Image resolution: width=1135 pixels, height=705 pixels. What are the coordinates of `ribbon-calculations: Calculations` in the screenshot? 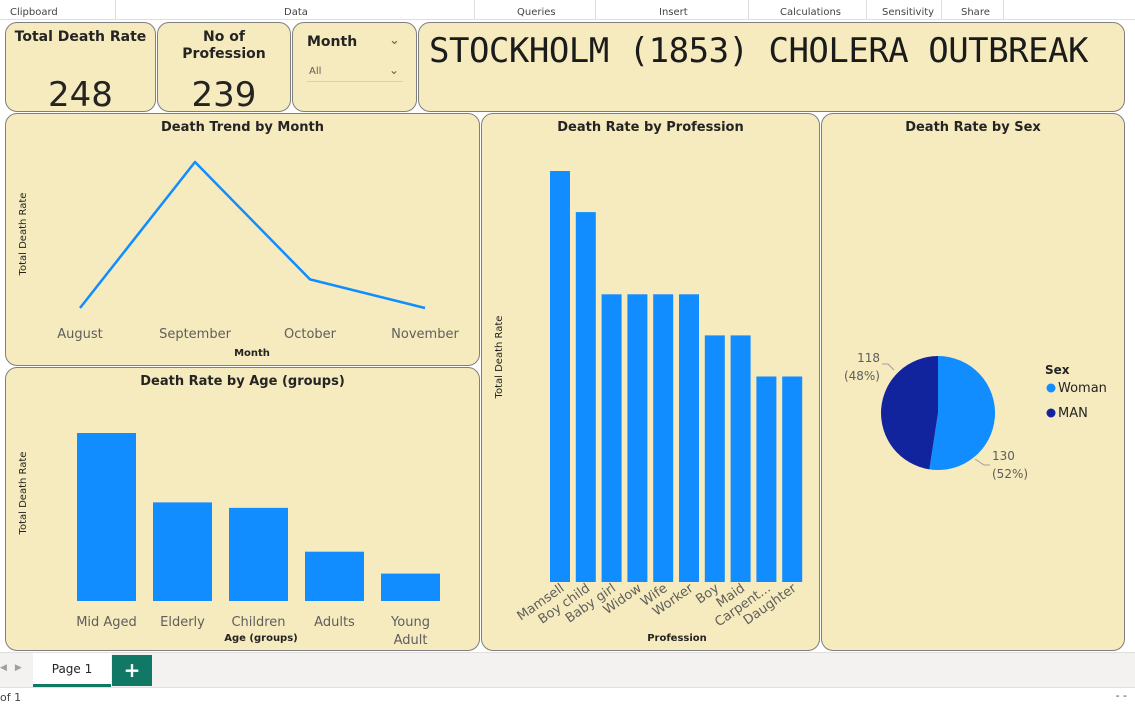 It's located at (810, 12).